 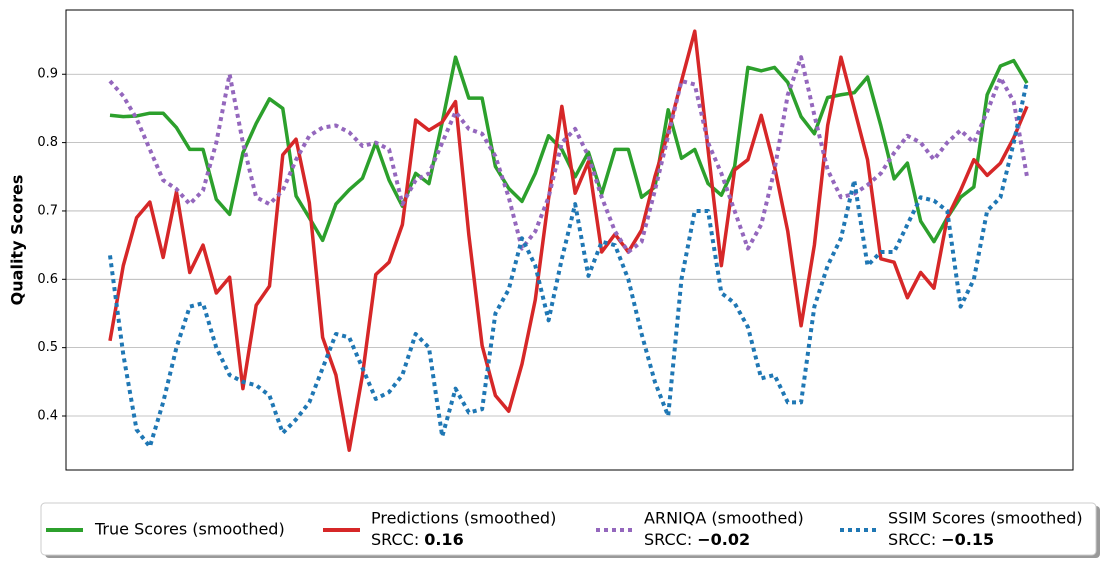 I want to click on y-axis-label: Quality Scores, so click(x=17, y=240).